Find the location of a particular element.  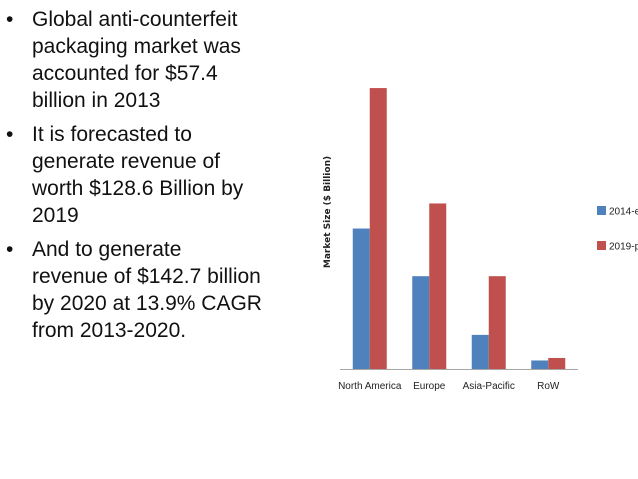

y-axis-label: Market Size ($ Billion) is located at coordinates (328, 212).